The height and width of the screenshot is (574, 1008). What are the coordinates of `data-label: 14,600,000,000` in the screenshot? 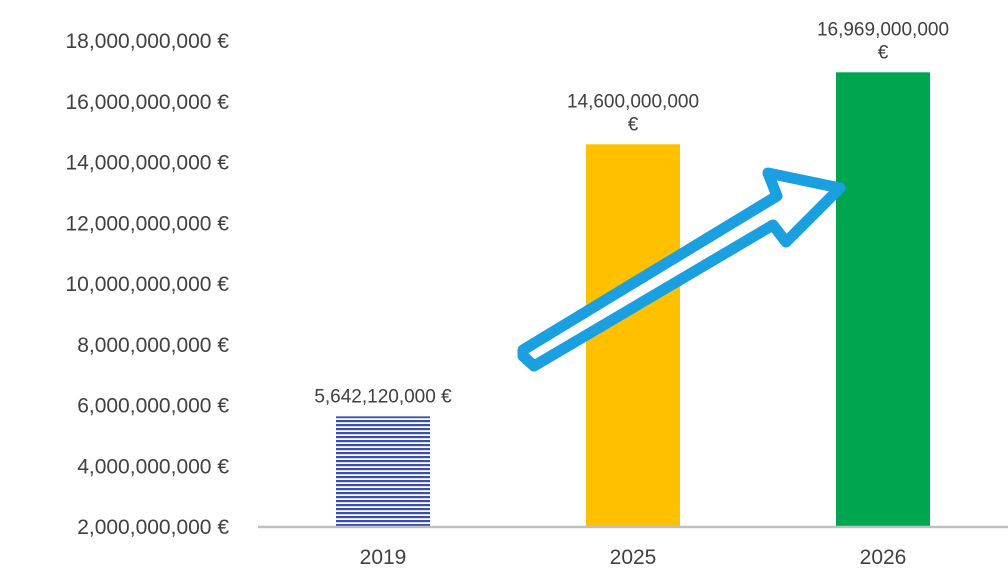 It's located at (633, 101).